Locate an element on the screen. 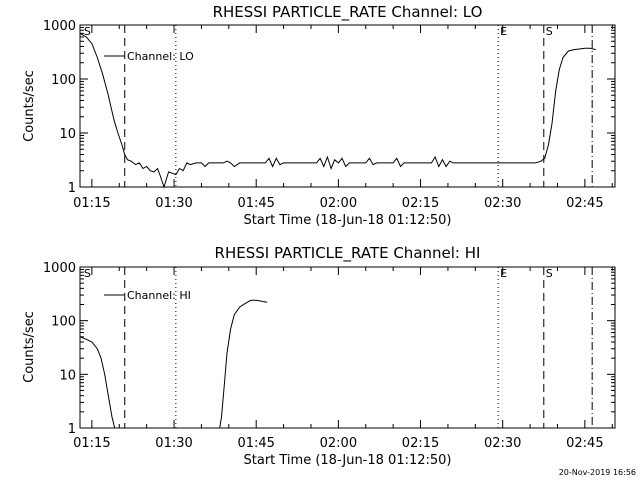 Image resolution: width=640 pixels, height=480 pixels. panel2-y-axis-label: Counts/sec is located at coordinates (29, 347).